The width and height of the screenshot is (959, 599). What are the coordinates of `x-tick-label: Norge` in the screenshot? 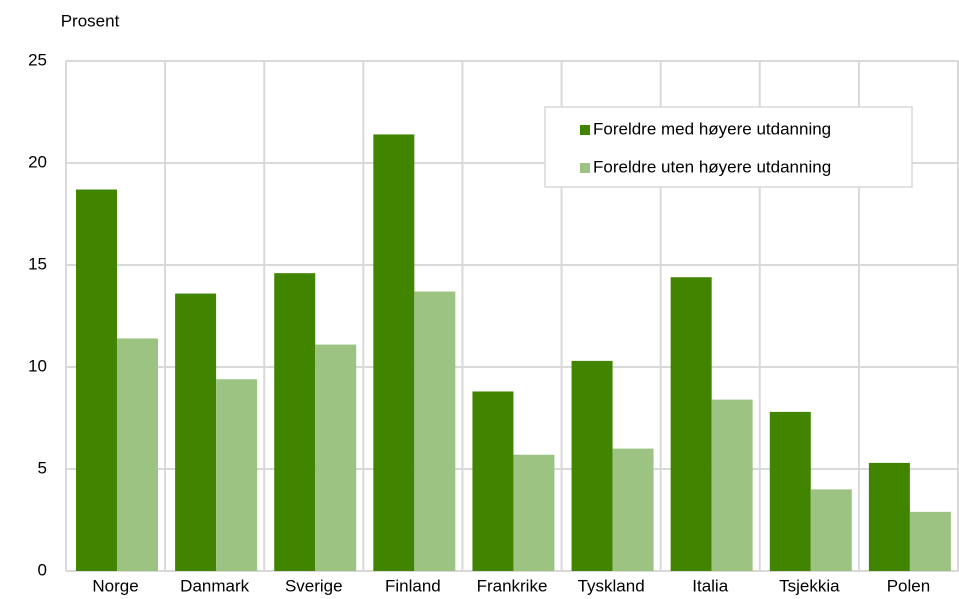 It's located at (115, 585).